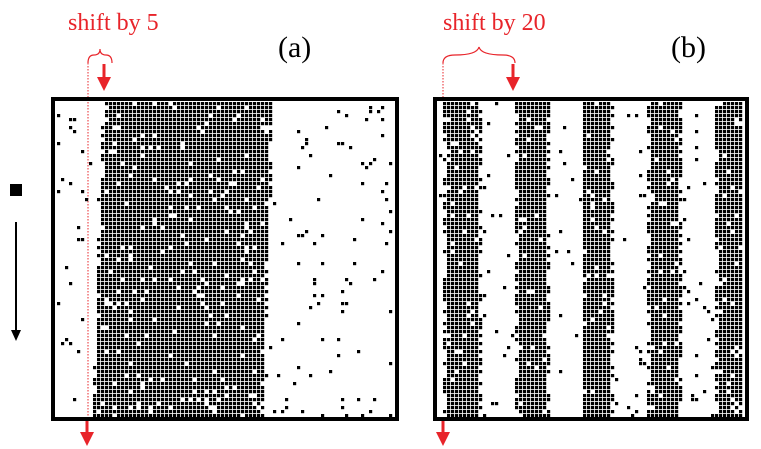 Image resolution: width=761 pixels, height=449 pixels. I want to click on panel-a-top-arrow, so click(104, 77).